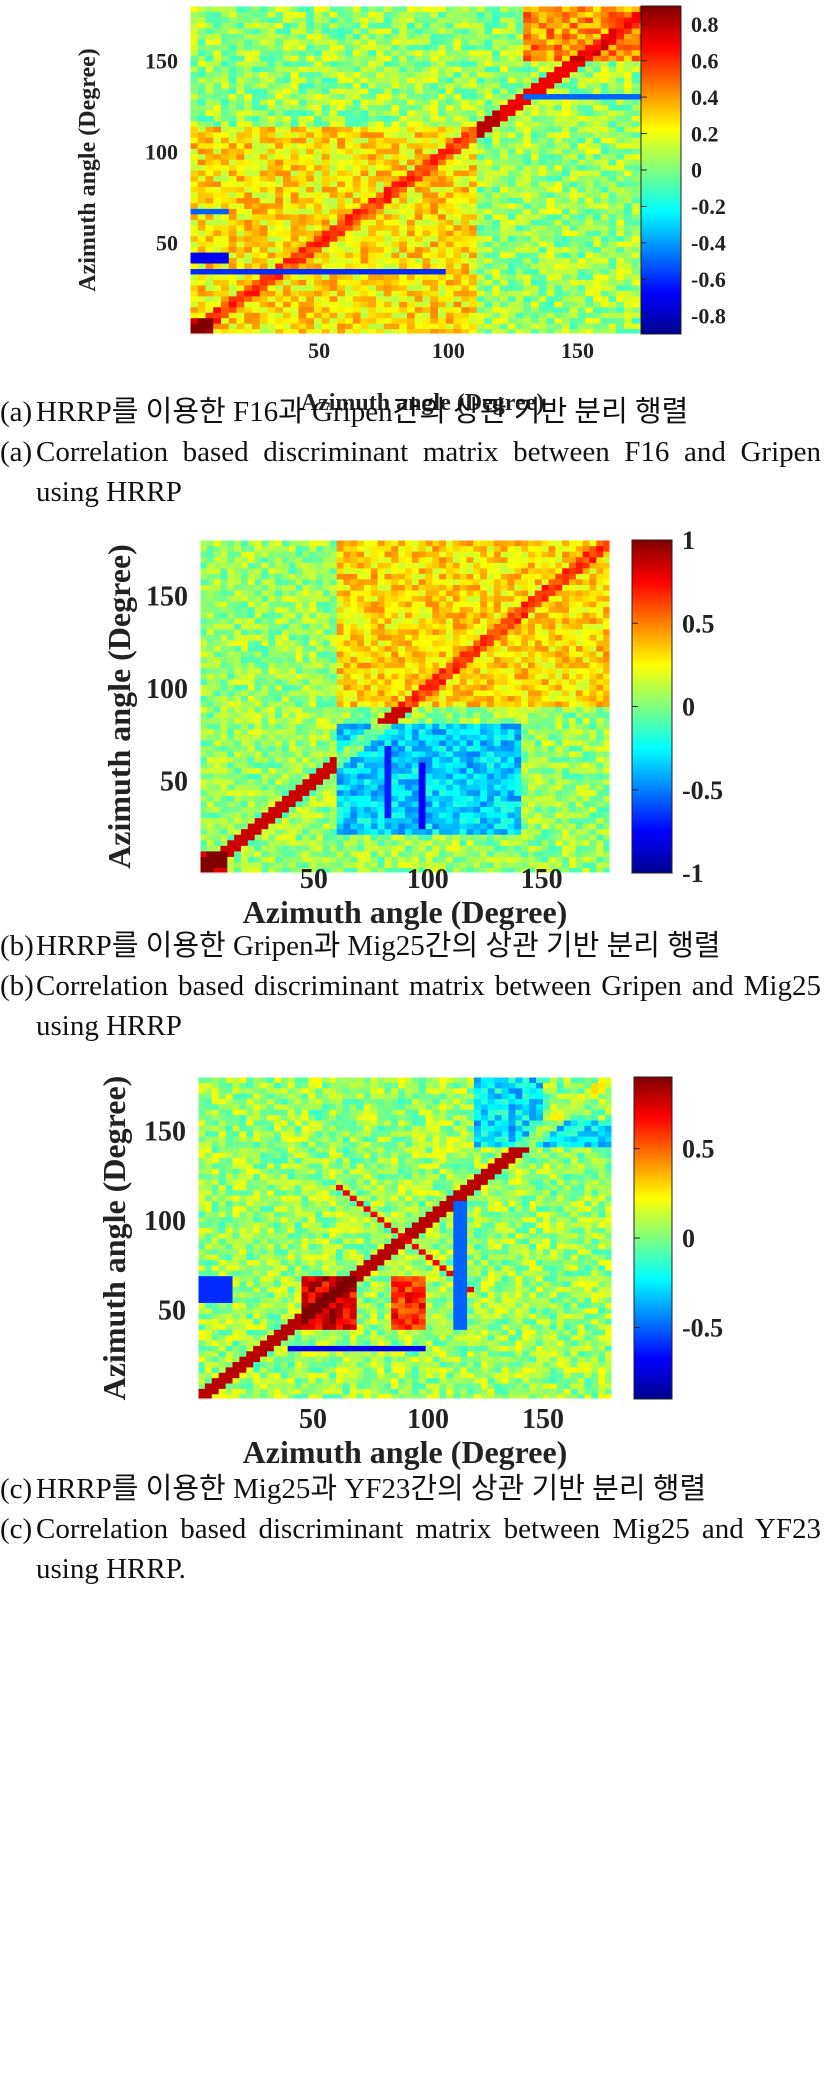 The height and width of the screenshot is (2081, 827). Describe the element at coordinates (705, 24) in the screenshot. I see `colorbar-tick-label: 0.8` at that location.